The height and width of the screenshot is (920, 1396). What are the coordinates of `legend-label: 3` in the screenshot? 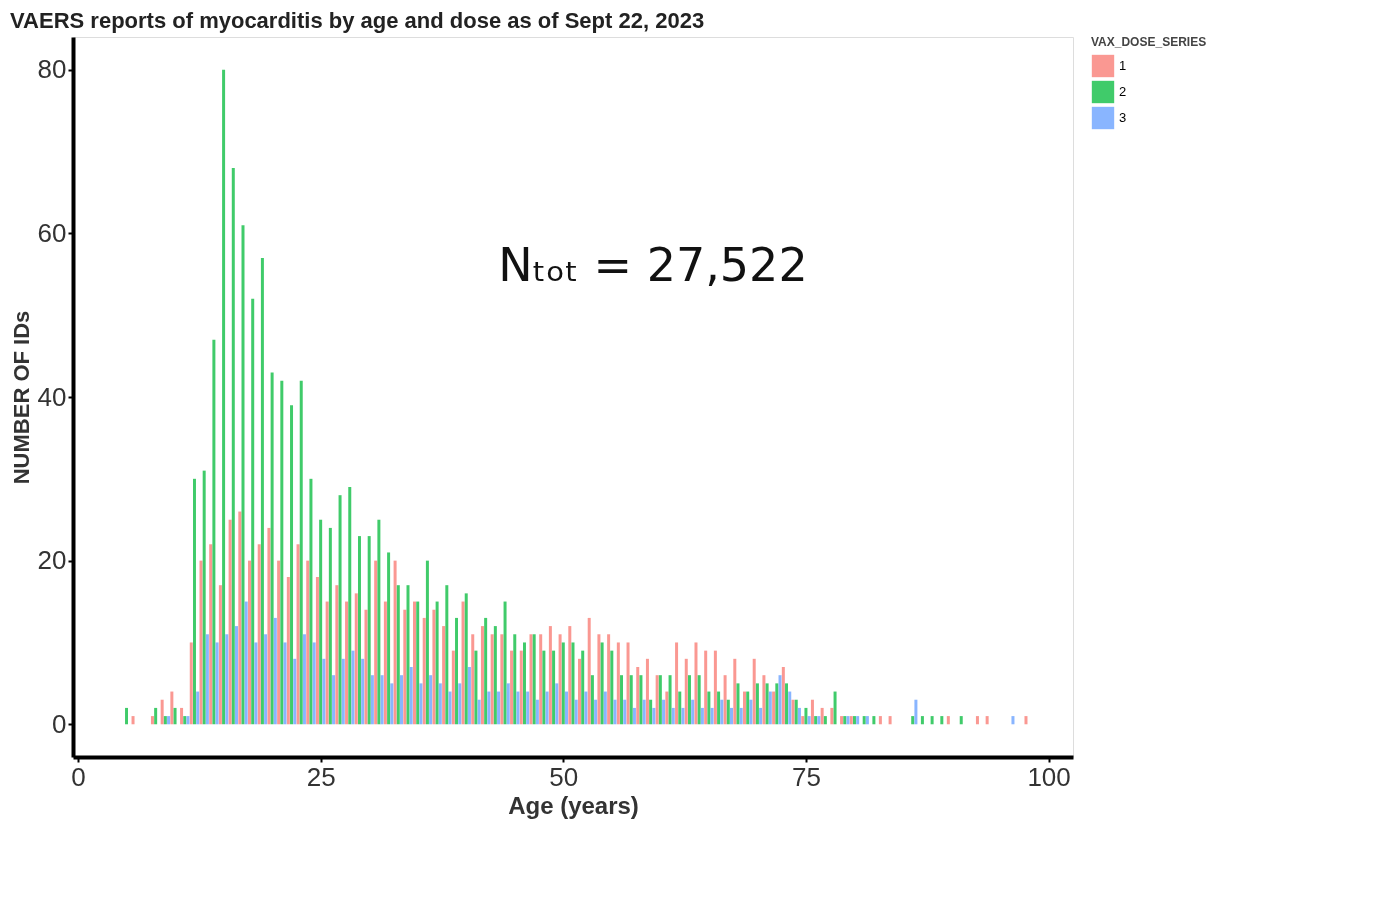 It's located at (1123, 117).